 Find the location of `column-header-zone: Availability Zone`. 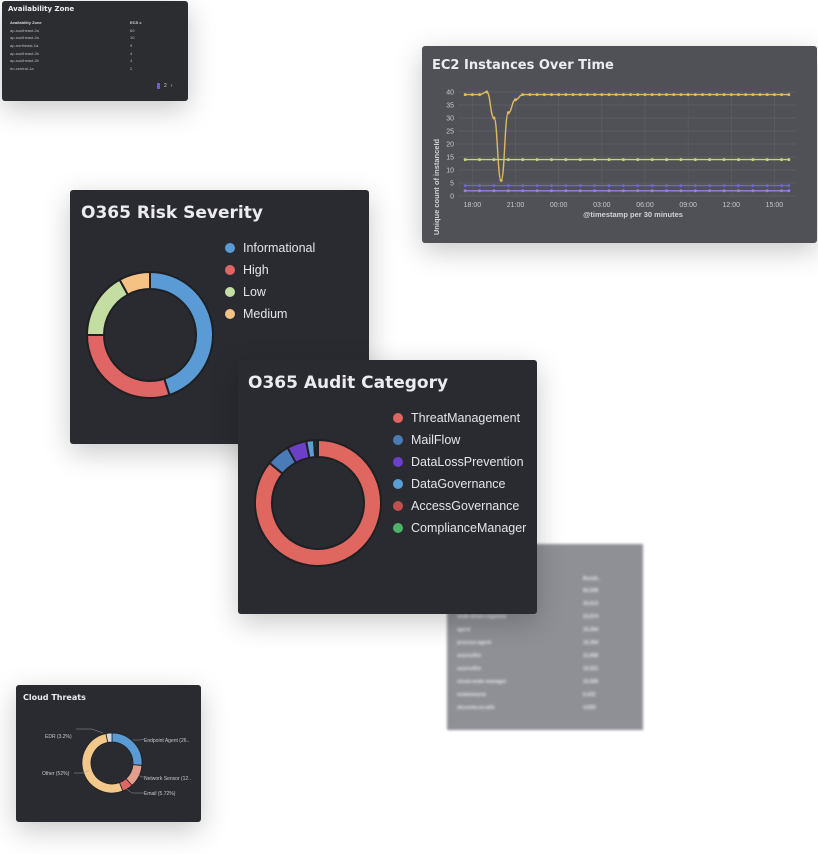

column-header-zone: Availability Zone is located at coordinates (26, 23).